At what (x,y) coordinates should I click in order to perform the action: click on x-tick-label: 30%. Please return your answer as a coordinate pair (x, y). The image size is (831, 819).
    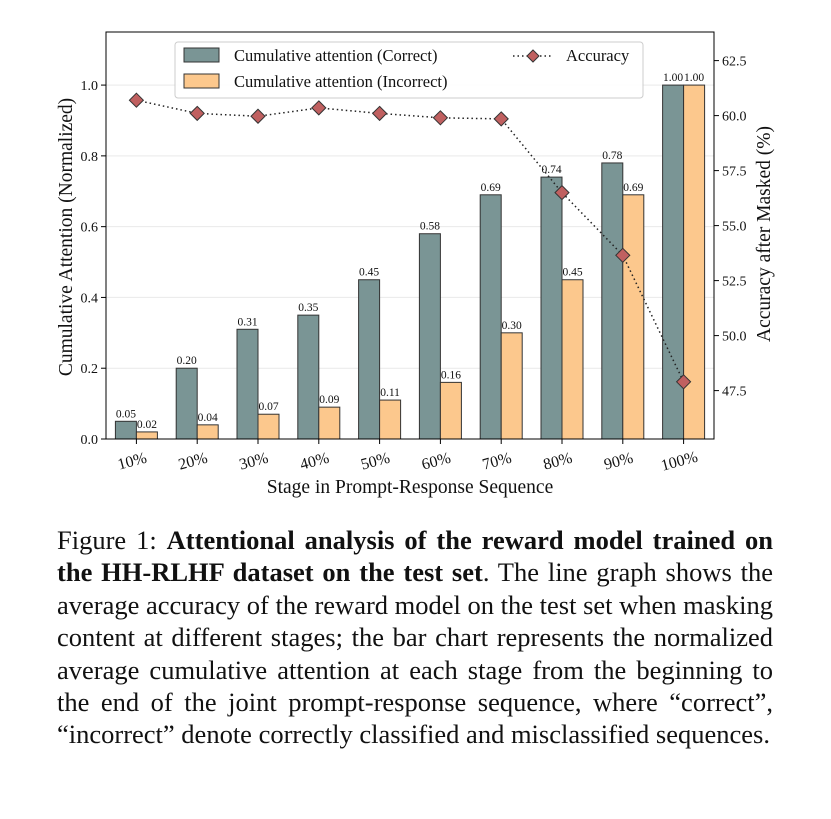
    Looking at the image, I should click on (253, 462).